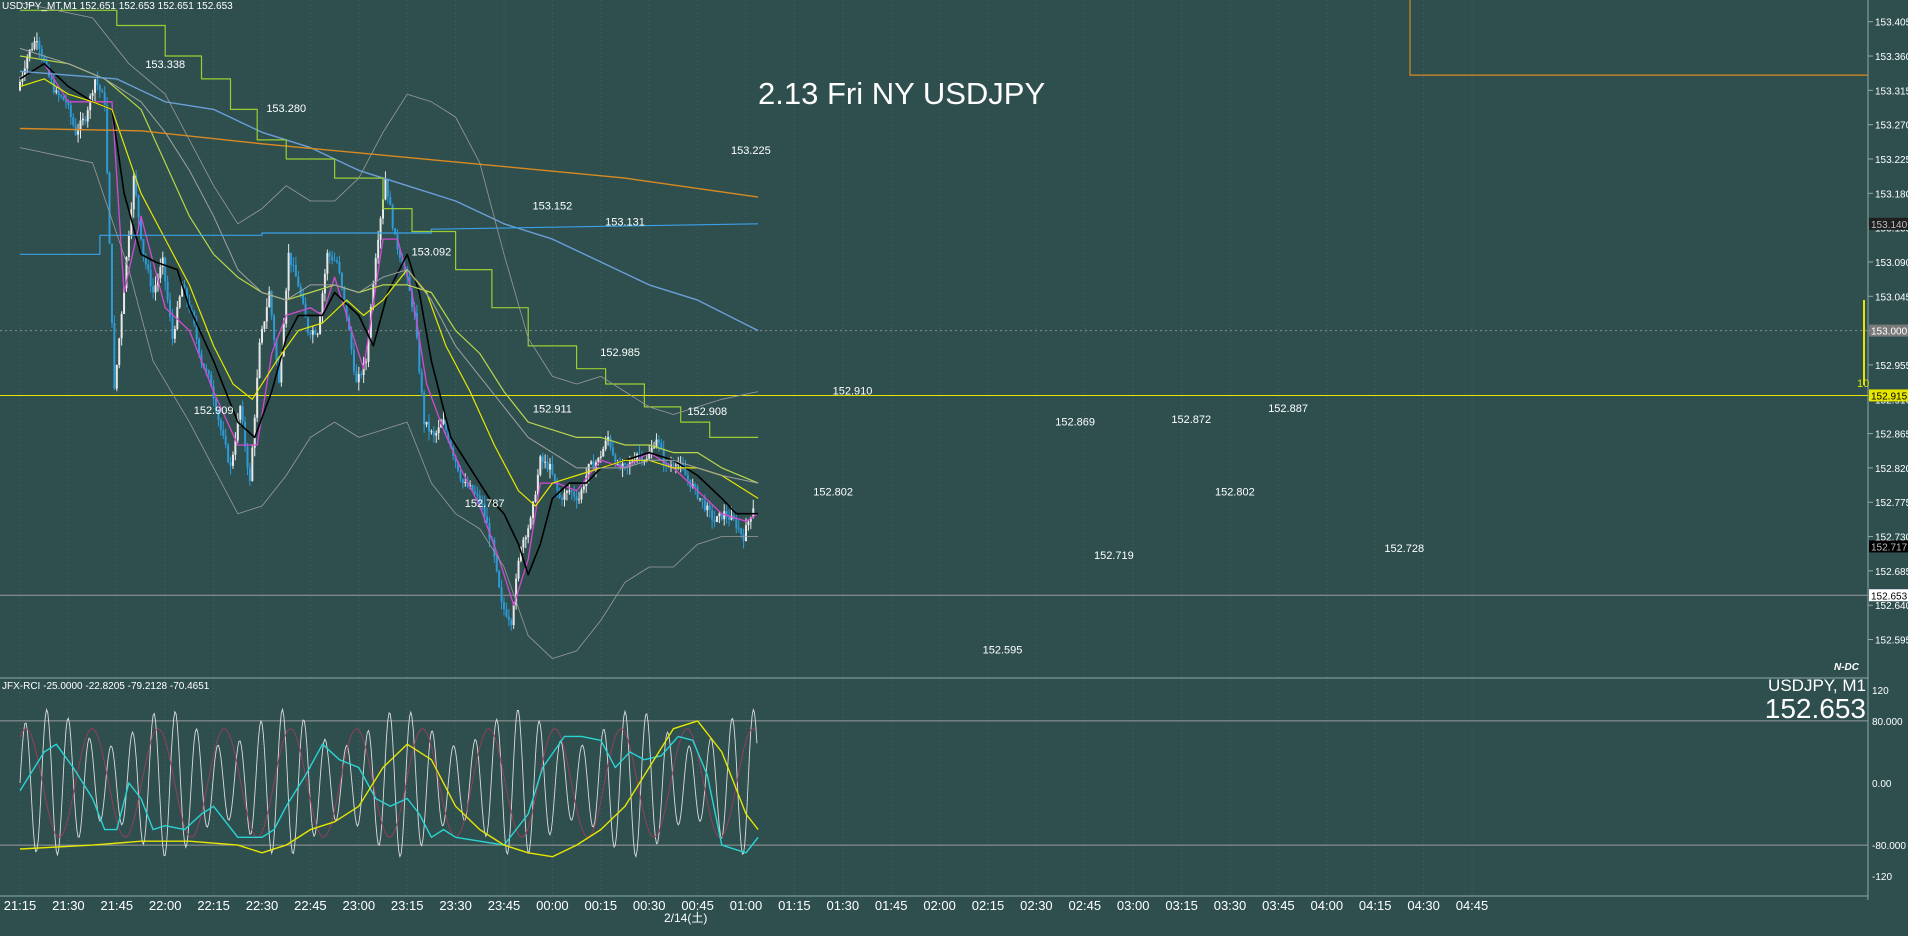  I want to click on indicator-line, so click(389, 162).